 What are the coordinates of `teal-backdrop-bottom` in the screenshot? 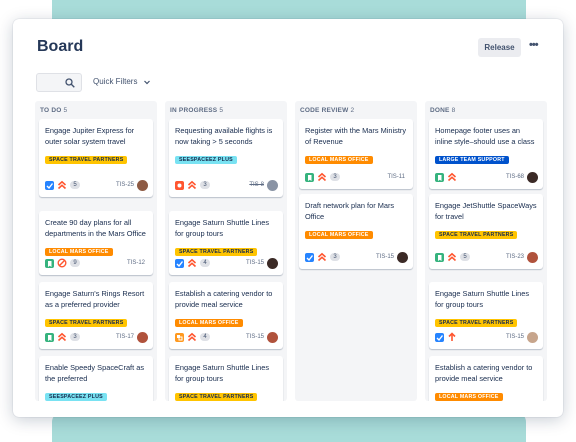 It's located at (289, 427).